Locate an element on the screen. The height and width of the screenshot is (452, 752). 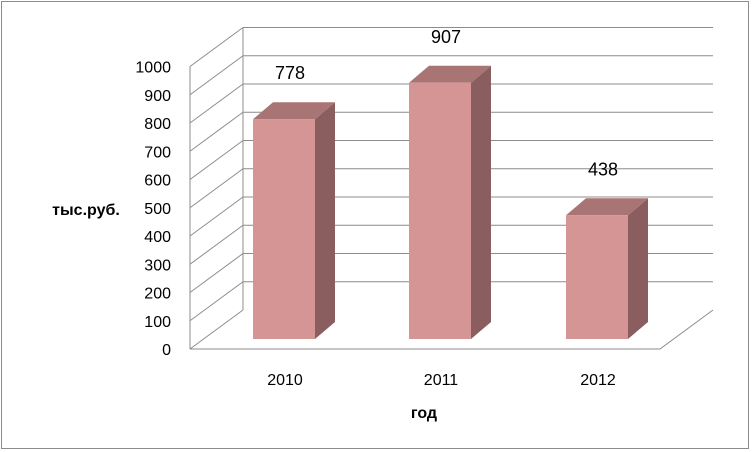
y-tick-label: 900 is located at coordinates (157, 96).